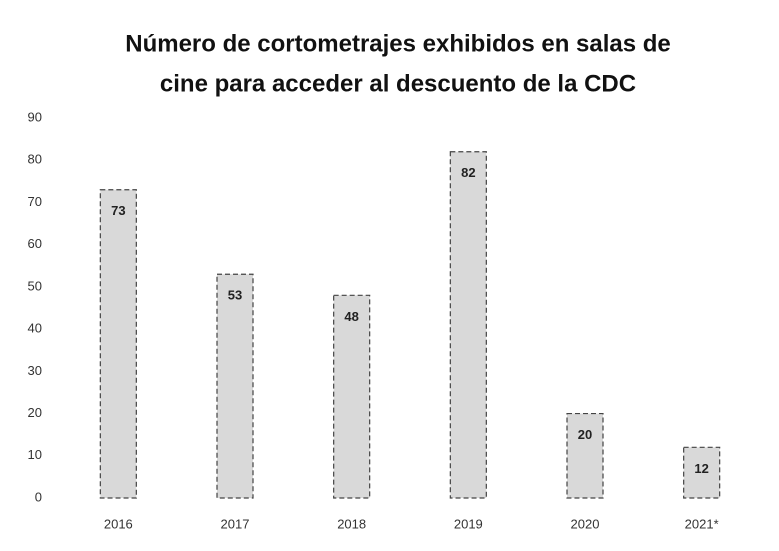  Describe the element at coordinates (468, 523) in the screenshot. I see `x-tick-label: 2019` at that location.